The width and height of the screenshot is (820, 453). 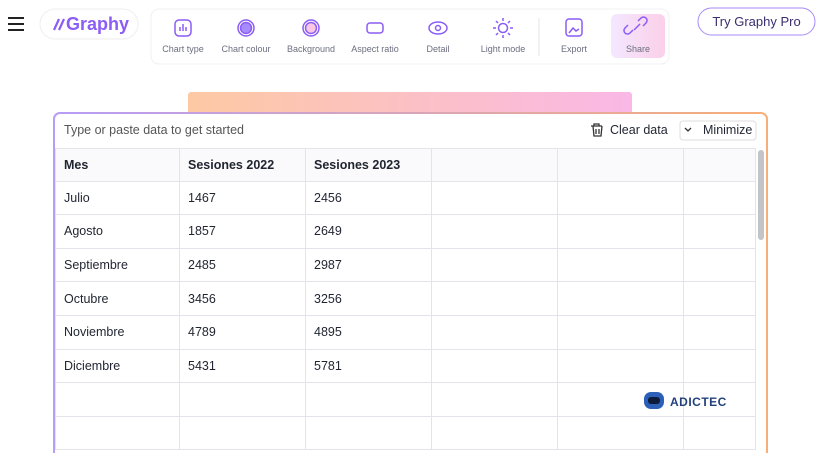 I want to click on table-cell: 2485, so click(x=243, y=265).